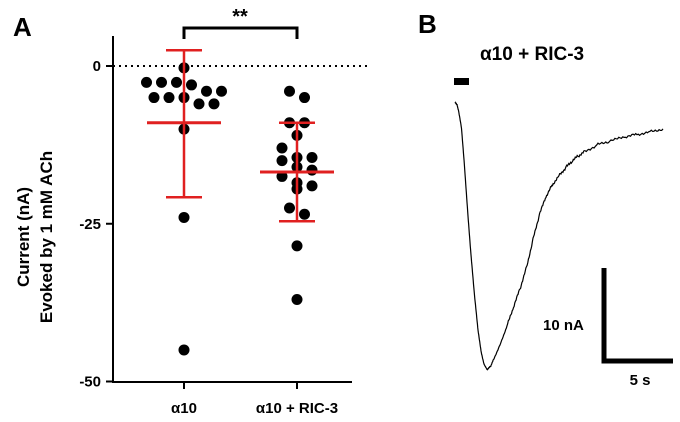 The width and height of the screenshot is (680, 422). What do you see at coordinates (637, 316) in the screenshot?
I see `scale-bar` at bounding box center [637, 316].